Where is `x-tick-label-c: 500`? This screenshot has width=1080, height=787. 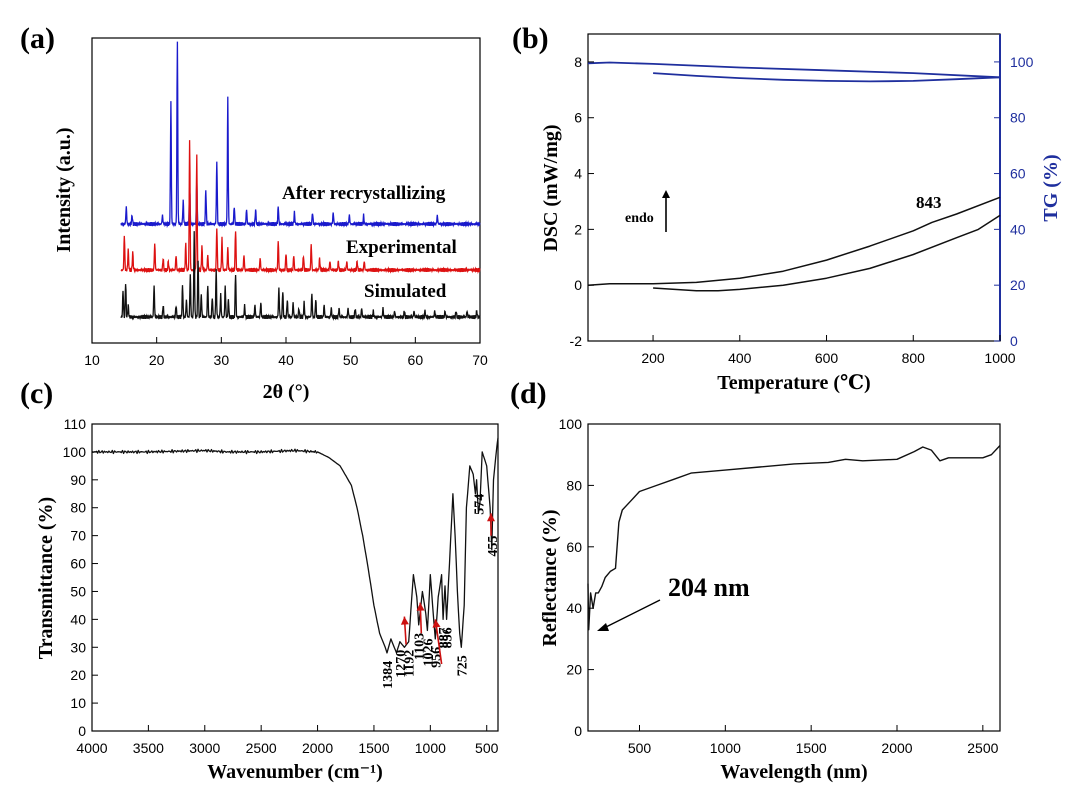
x-tick-label-c: 500 is located at coordinates (487, 748).